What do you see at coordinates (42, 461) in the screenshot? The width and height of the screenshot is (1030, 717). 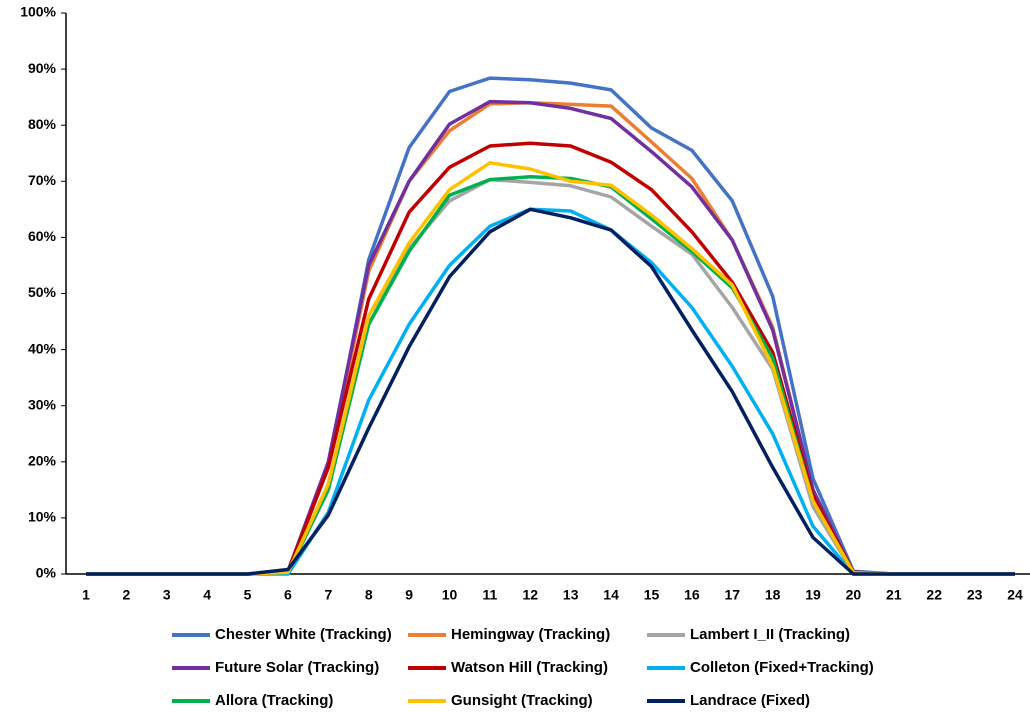 I see `y-tick-label: 20%` at bounding box center [42, 461].